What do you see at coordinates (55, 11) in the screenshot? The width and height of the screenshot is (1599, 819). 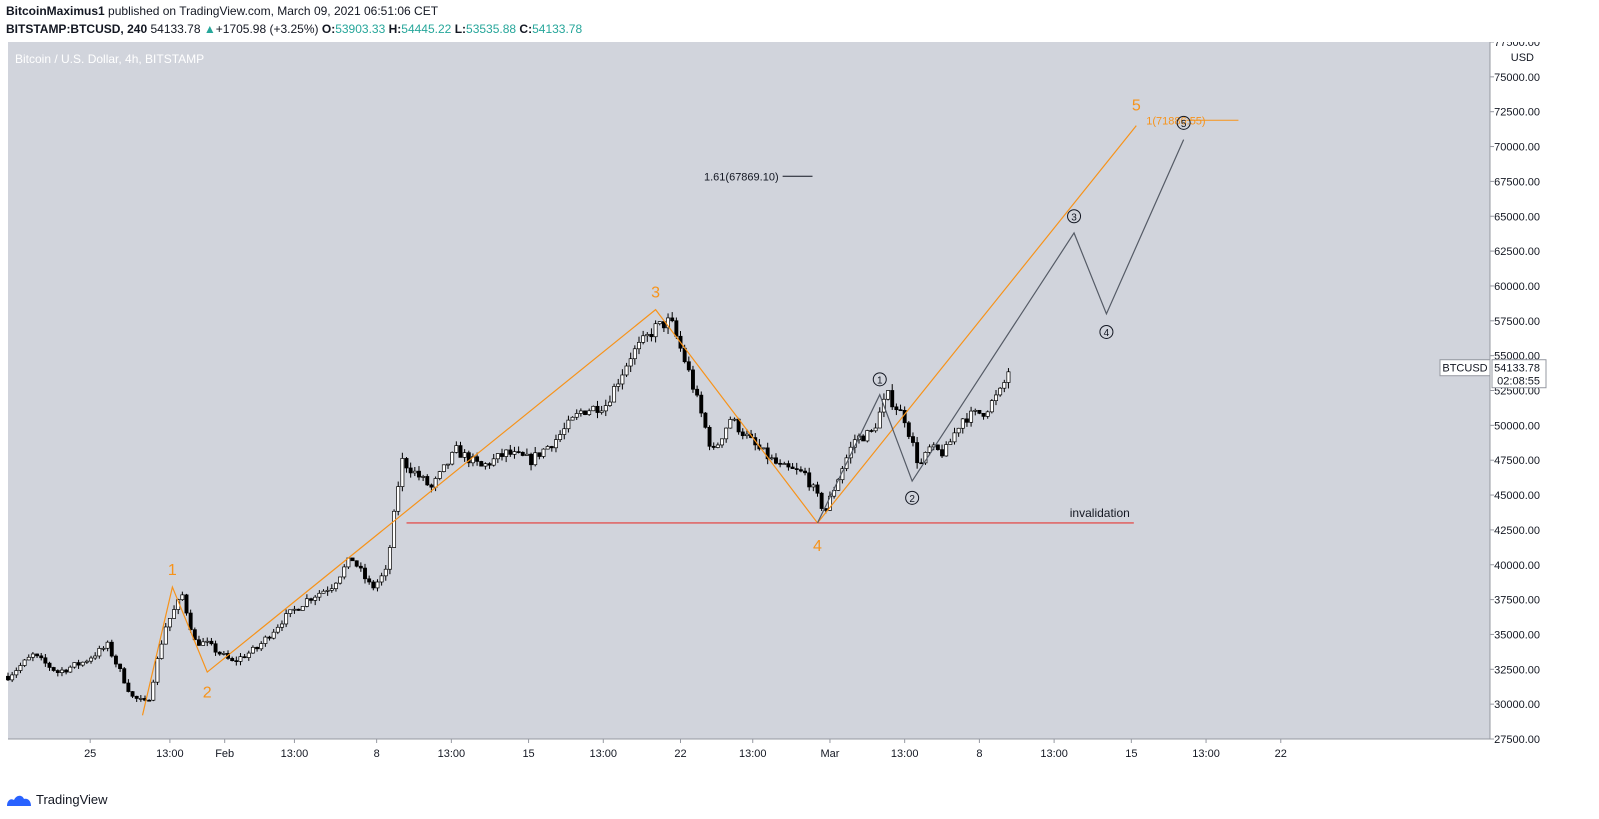 I see `author-name: BitcoinMaximus1` at bounding box center [55, 11].